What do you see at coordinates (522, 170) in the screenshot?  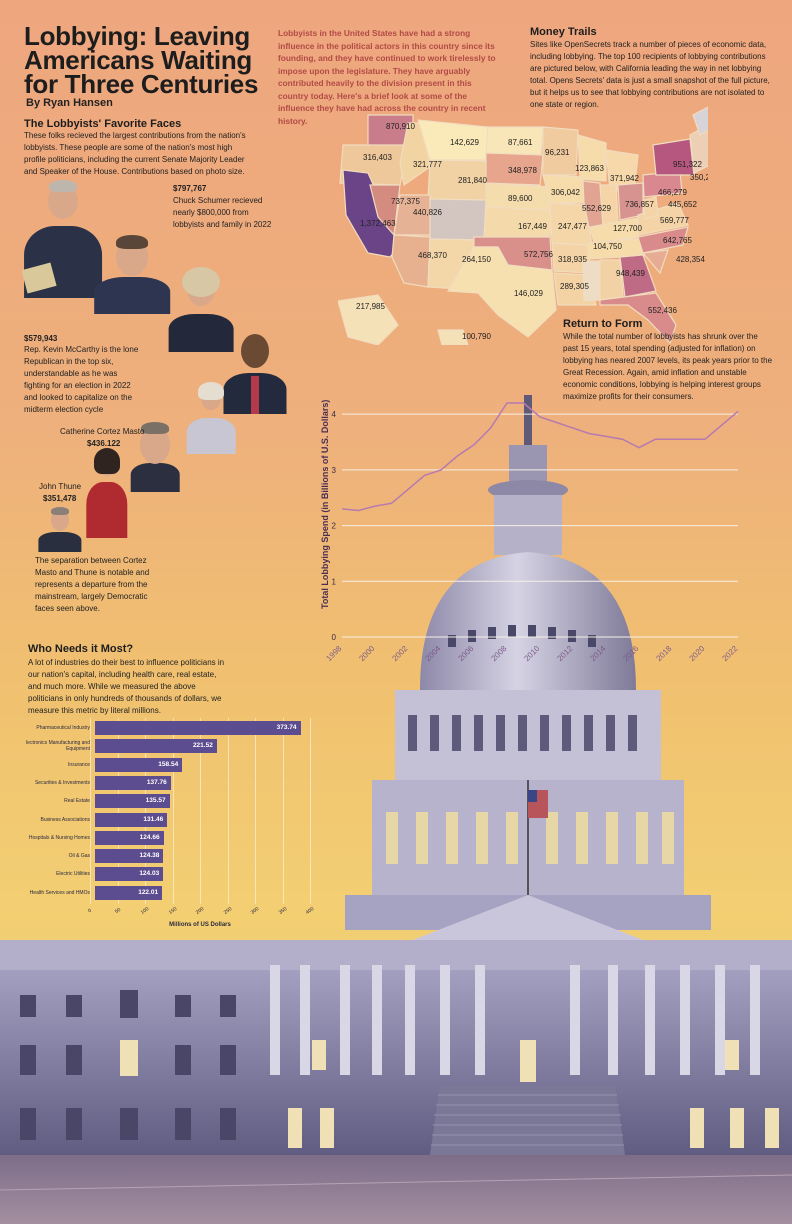 I see `map-value-label: 348,978` at bounding box center [522, 170].